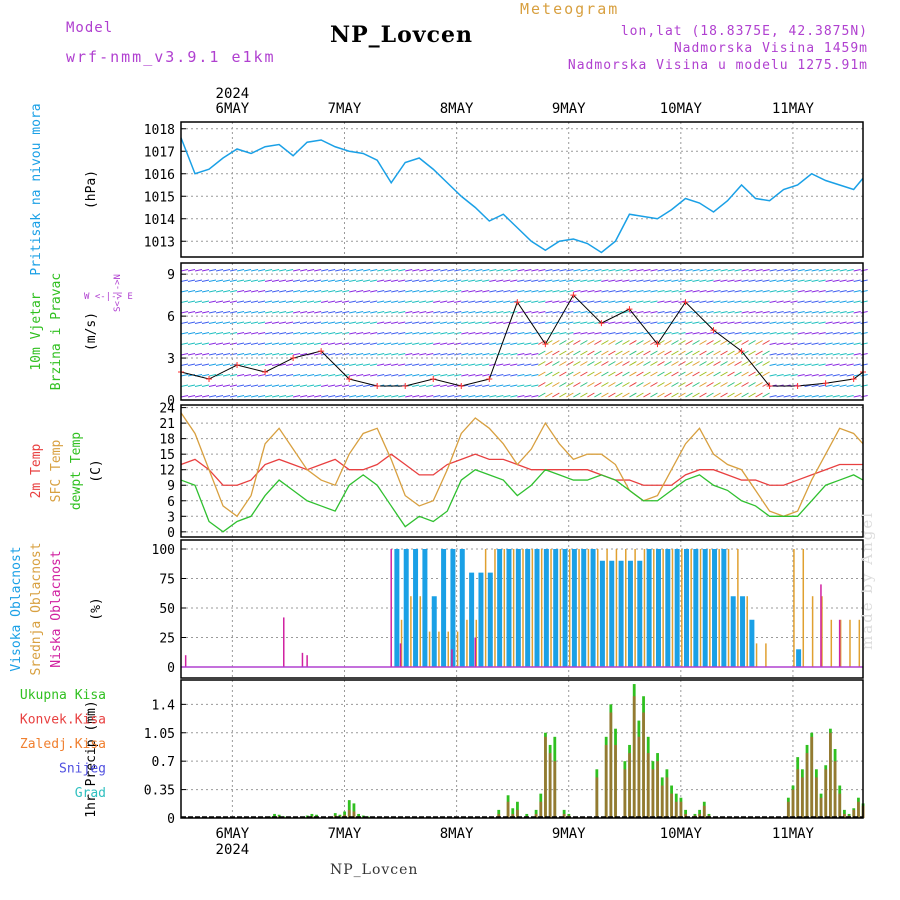 The image size is (900, 900). I want to click on bottom-day-label: 8MAY, so click(457, 834).